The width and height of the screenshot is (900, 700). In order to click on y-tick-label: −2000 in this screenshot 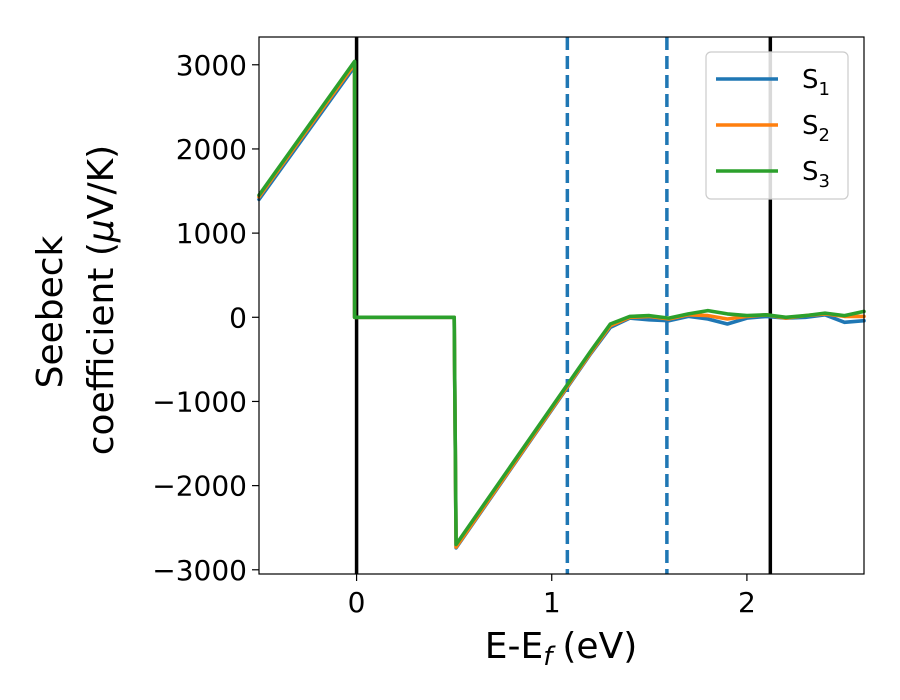, I will do `click(199, 486)`.